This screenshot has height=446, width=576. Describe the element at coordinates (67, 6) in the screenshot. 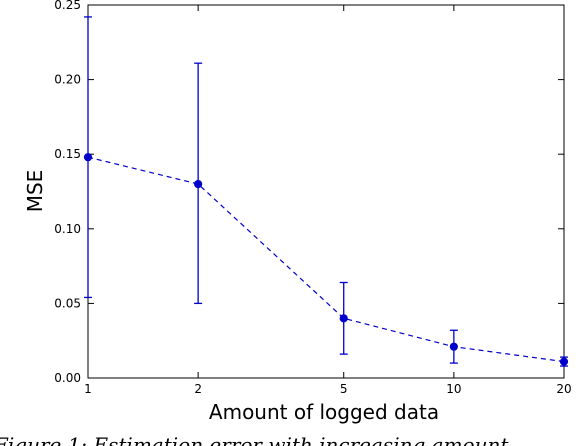

I see `y-tick-label: 0.25` at that location.